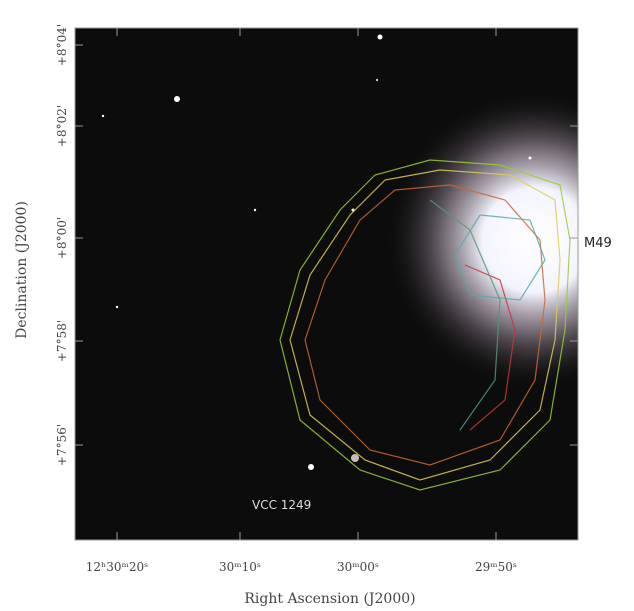  Describe the element at coordinates (496, 567) in the screenshot. I see `x-tick-label: 29ᵐ50ˢ` at that location.